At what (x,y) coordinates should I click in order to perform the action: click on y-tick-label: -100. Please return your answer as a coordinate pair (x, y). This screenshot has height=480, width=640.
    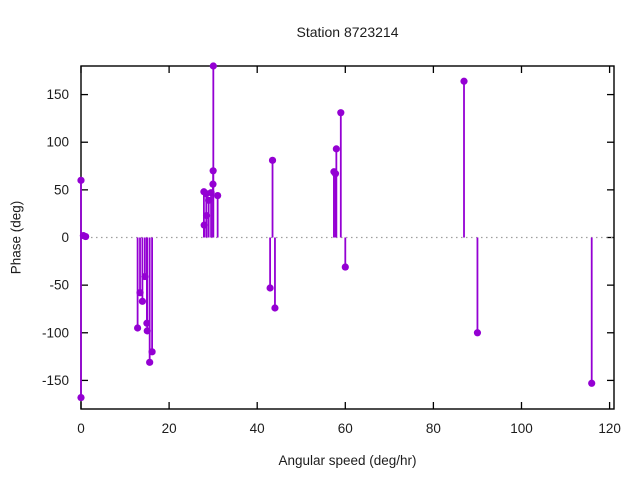
    Looking at the image, I should click on (55, 332).